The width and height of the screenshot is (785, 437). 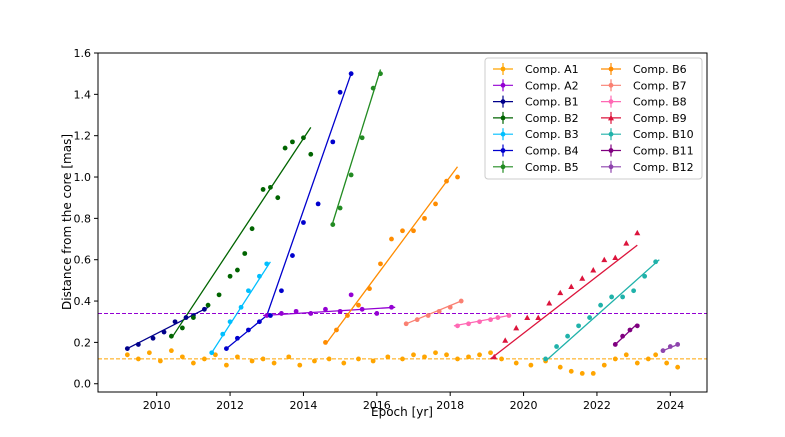 What do you see at coordinates (602, 310) in the screenshot?
I see `fit-line-comp-b10` at bounding box center [602, 310].